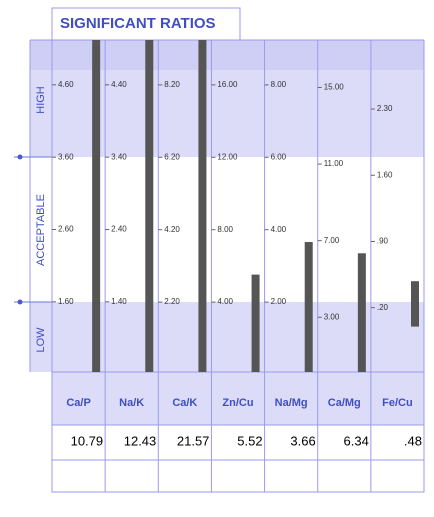 This screenshot has height=517, width=434. I want to click on y-tick-label: 8.20, so click(172, 84).